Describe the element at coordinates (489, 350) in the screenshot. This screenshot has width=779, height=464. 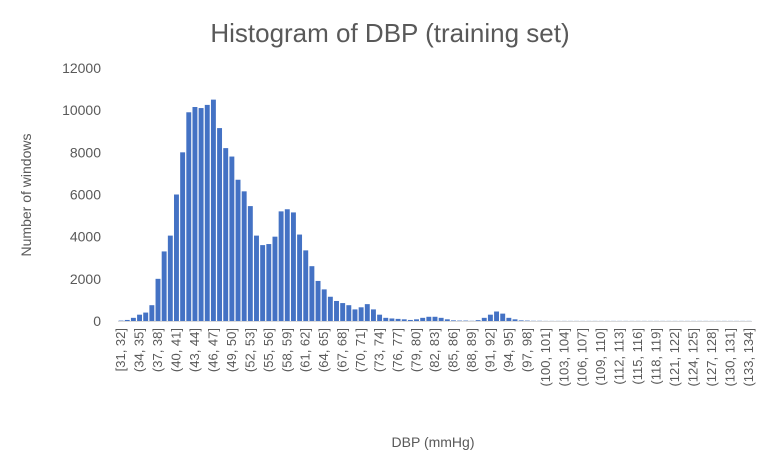
I see `x-tick-label: (91, 92]` at that location.